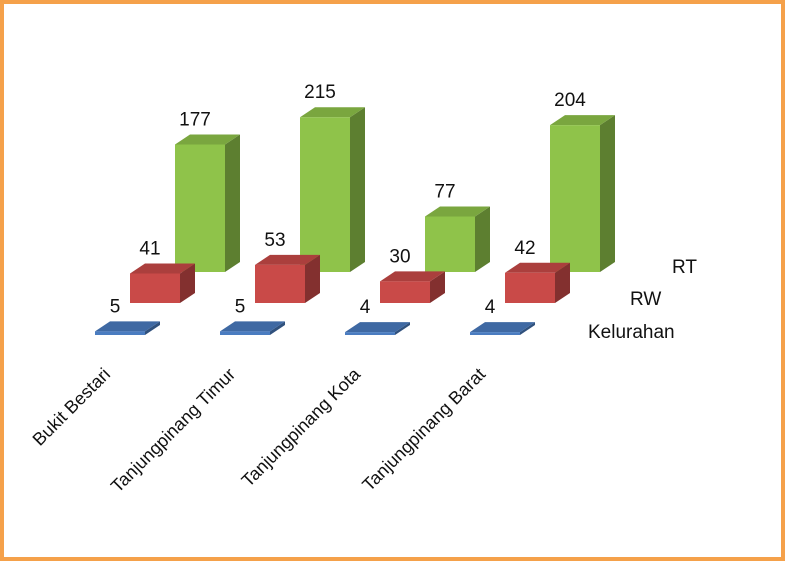 The image size is (785, 561). Describe the element at coordinates (684, 267) in the screenshot. I see `legend-label: RT` at that location.